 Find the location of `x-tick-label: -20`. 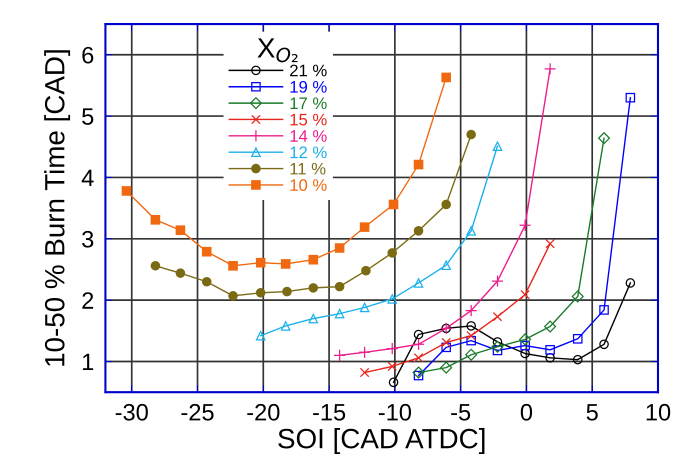

x-tick-label: -20 is located at coordinates (263, 412).